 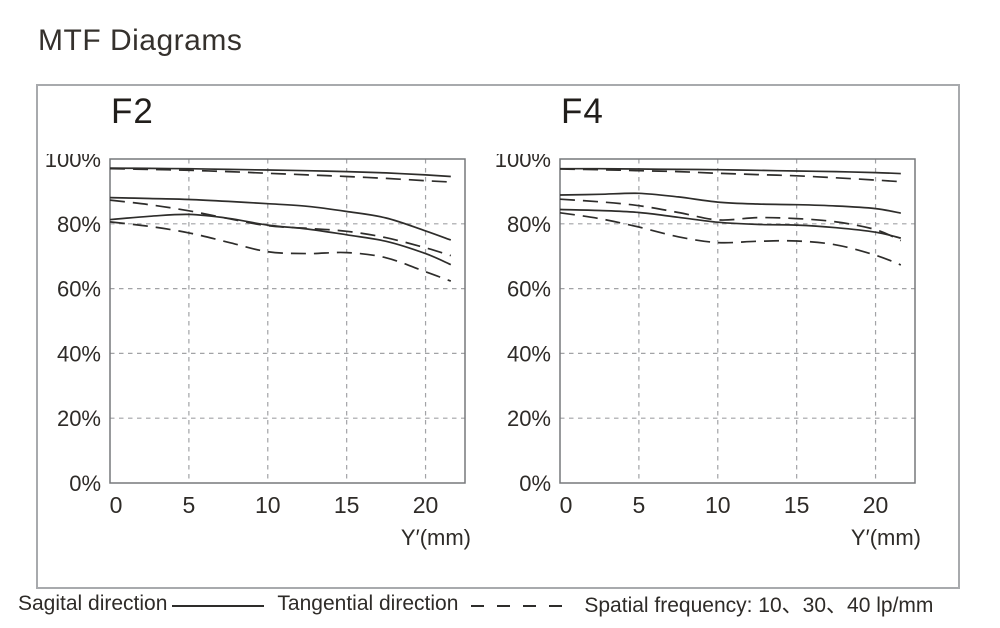 What do you see at coordinates (218, 606) in the screenshot?
I see `solid-line-swatch` at bounding box center [218, 606].